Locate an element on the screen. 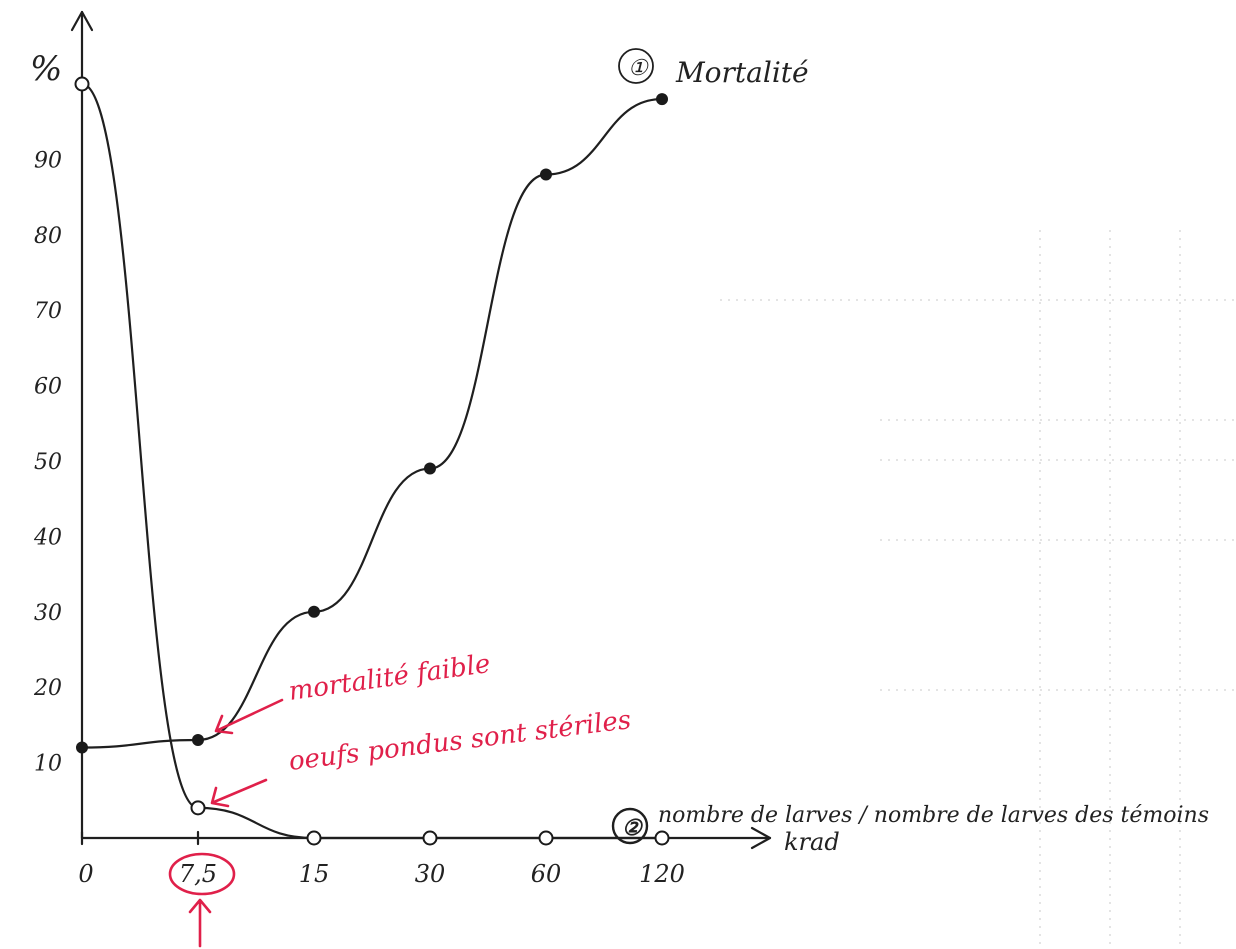  legend-marker-2: ② is located at coordinates (633, 828).